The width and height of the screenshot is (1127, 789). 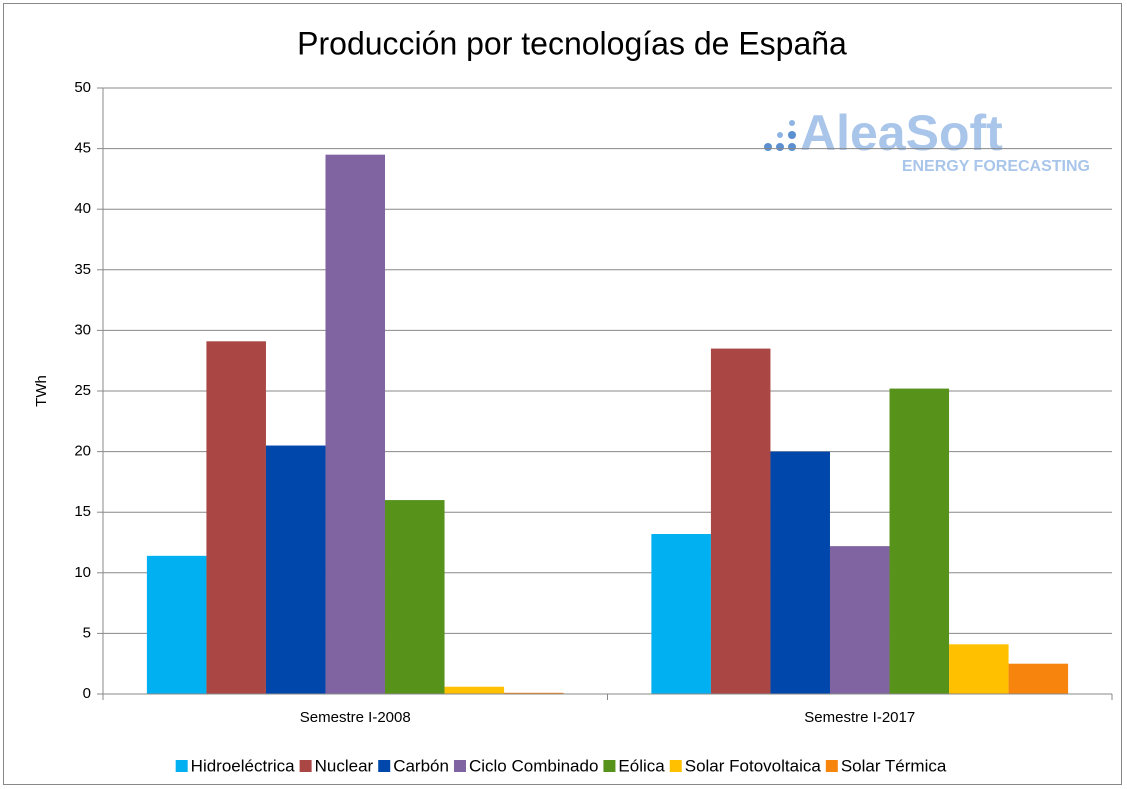 I want to click on y-tick-label: 20, so click(x=82, y=451).